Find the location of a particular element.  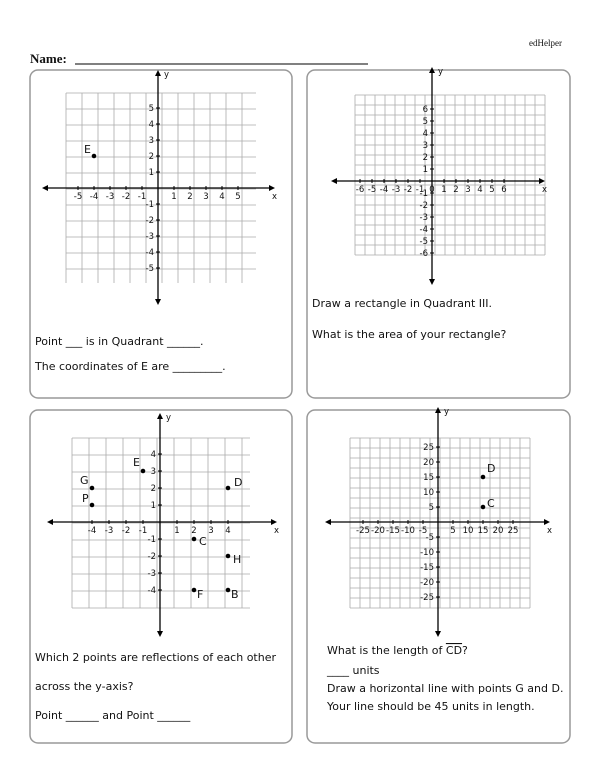

segment-name: CD is located at coordinates (454, 650).